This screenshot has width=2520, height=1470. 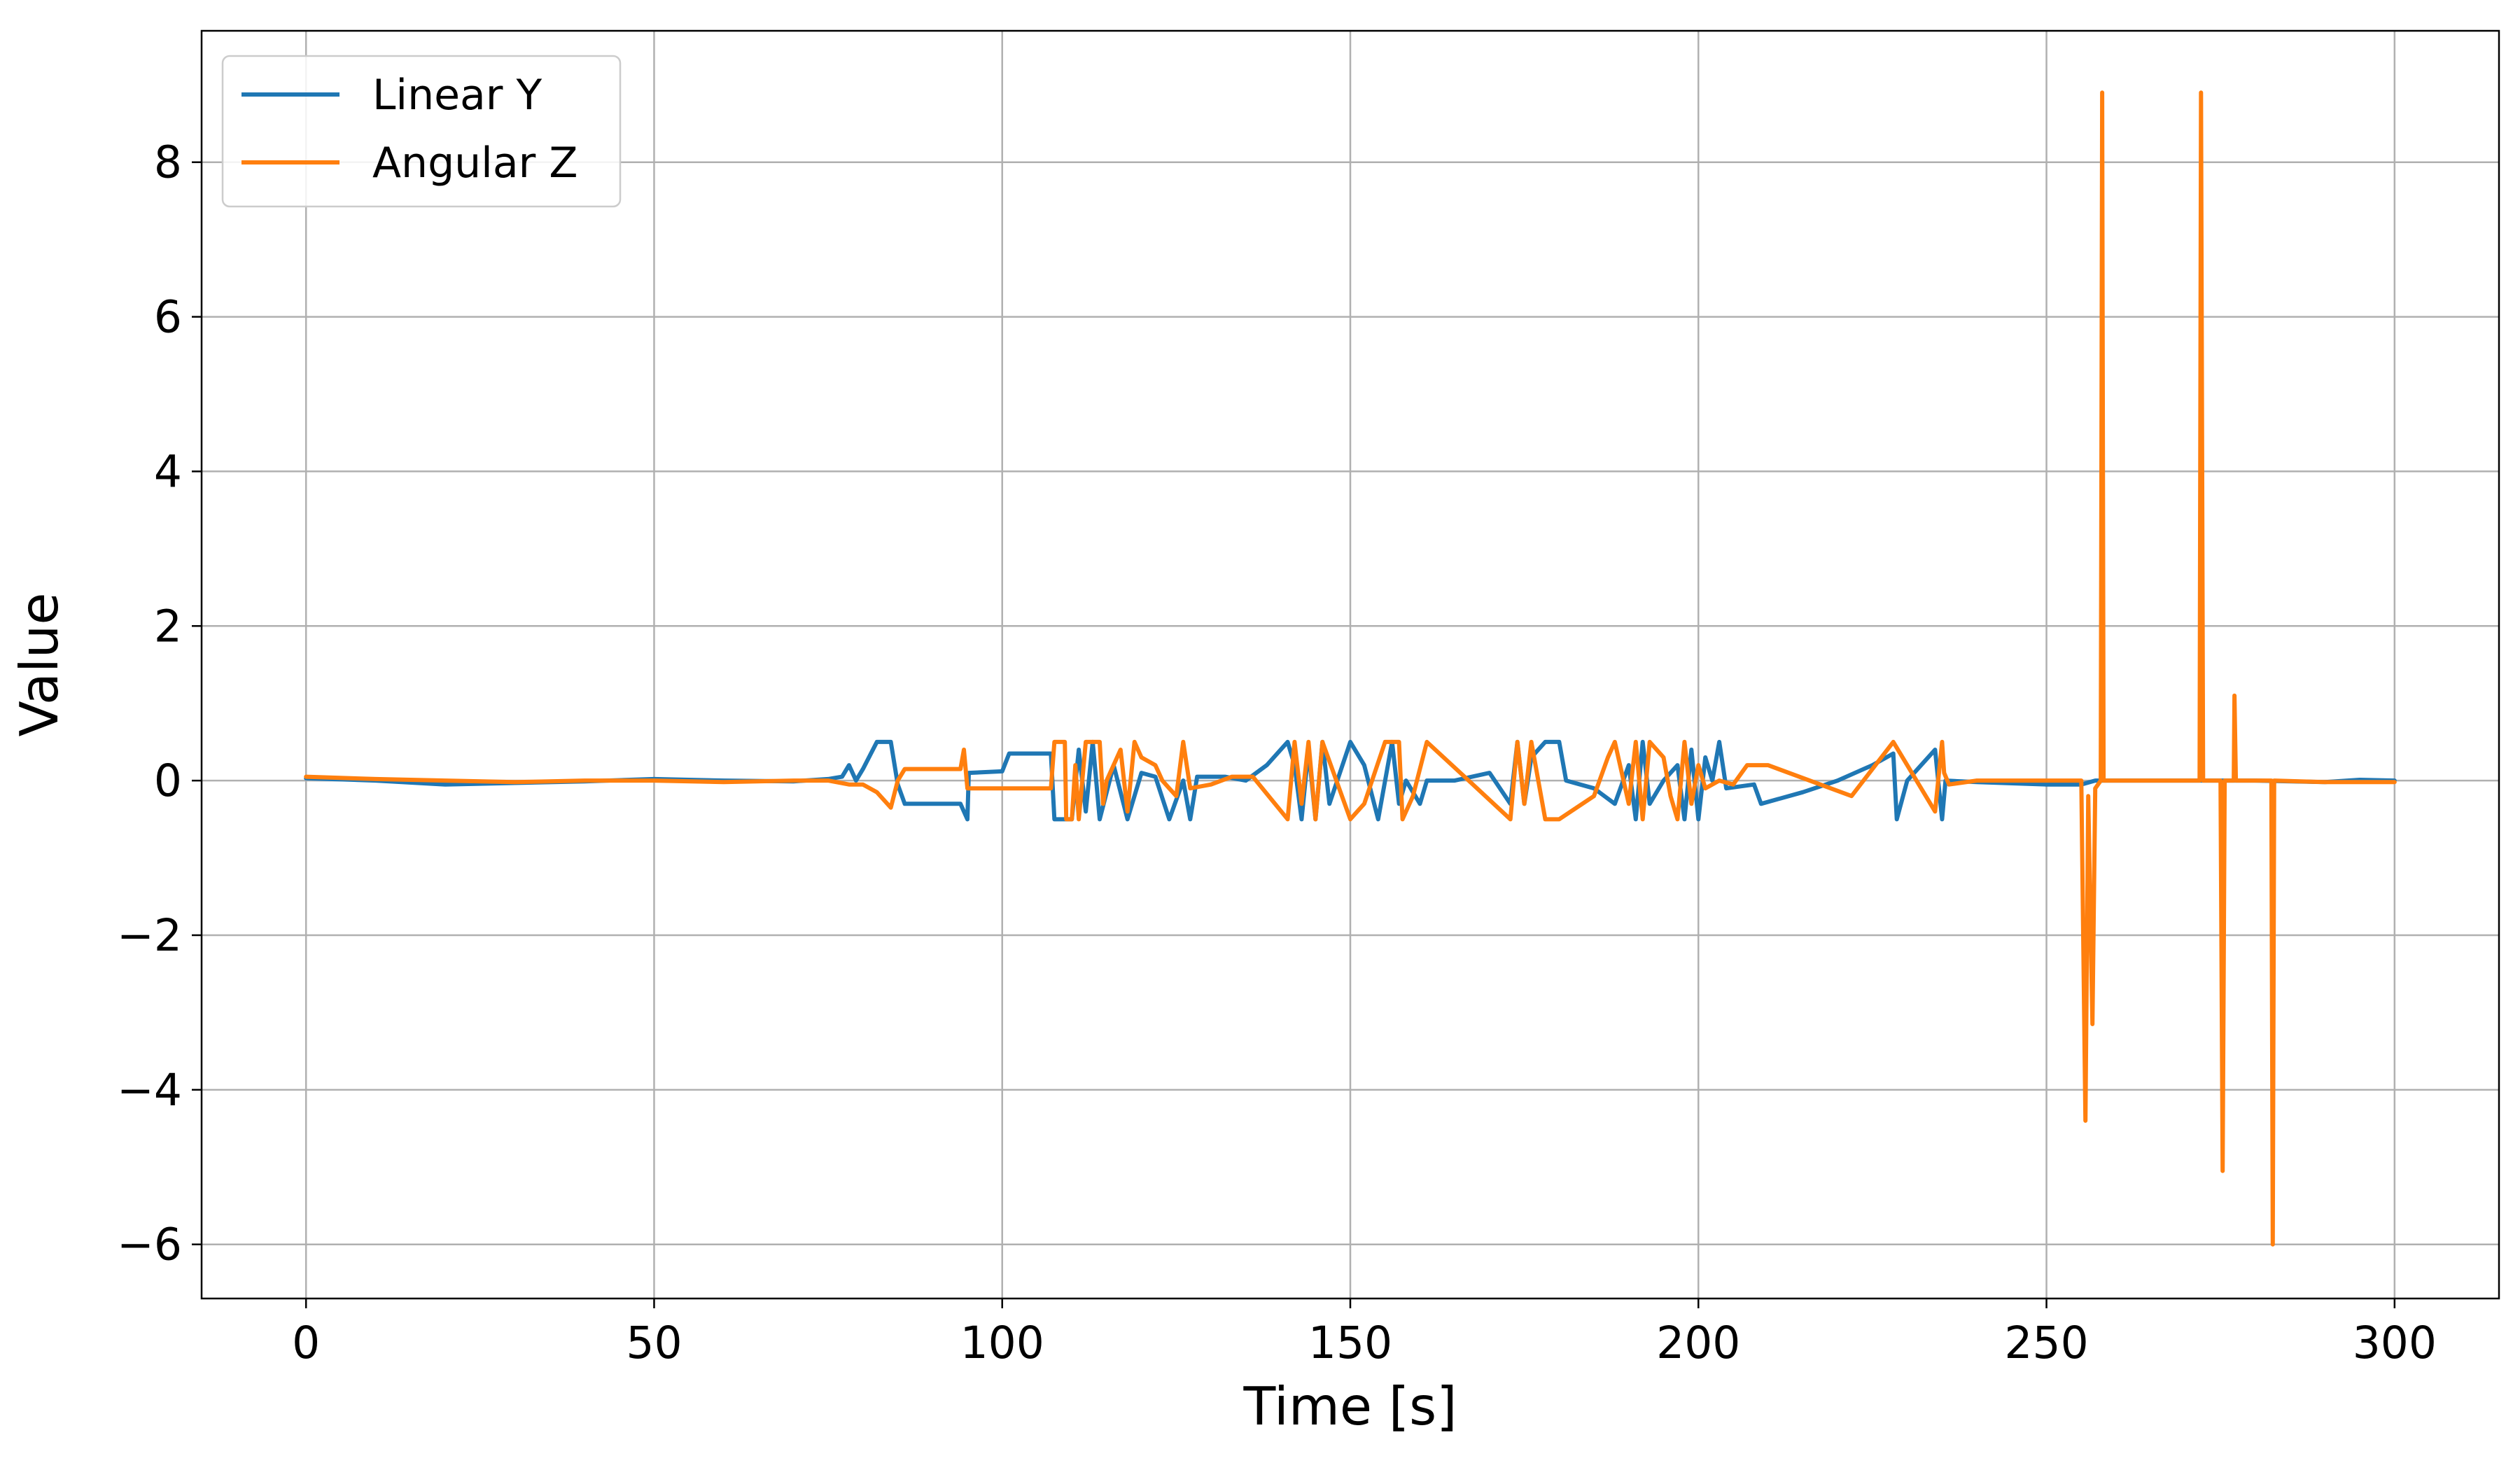 What do you see at coordinates (149, 1090) in the screenshot?
I see `y-tick-label: −4` at bounding box center [149, 1090].